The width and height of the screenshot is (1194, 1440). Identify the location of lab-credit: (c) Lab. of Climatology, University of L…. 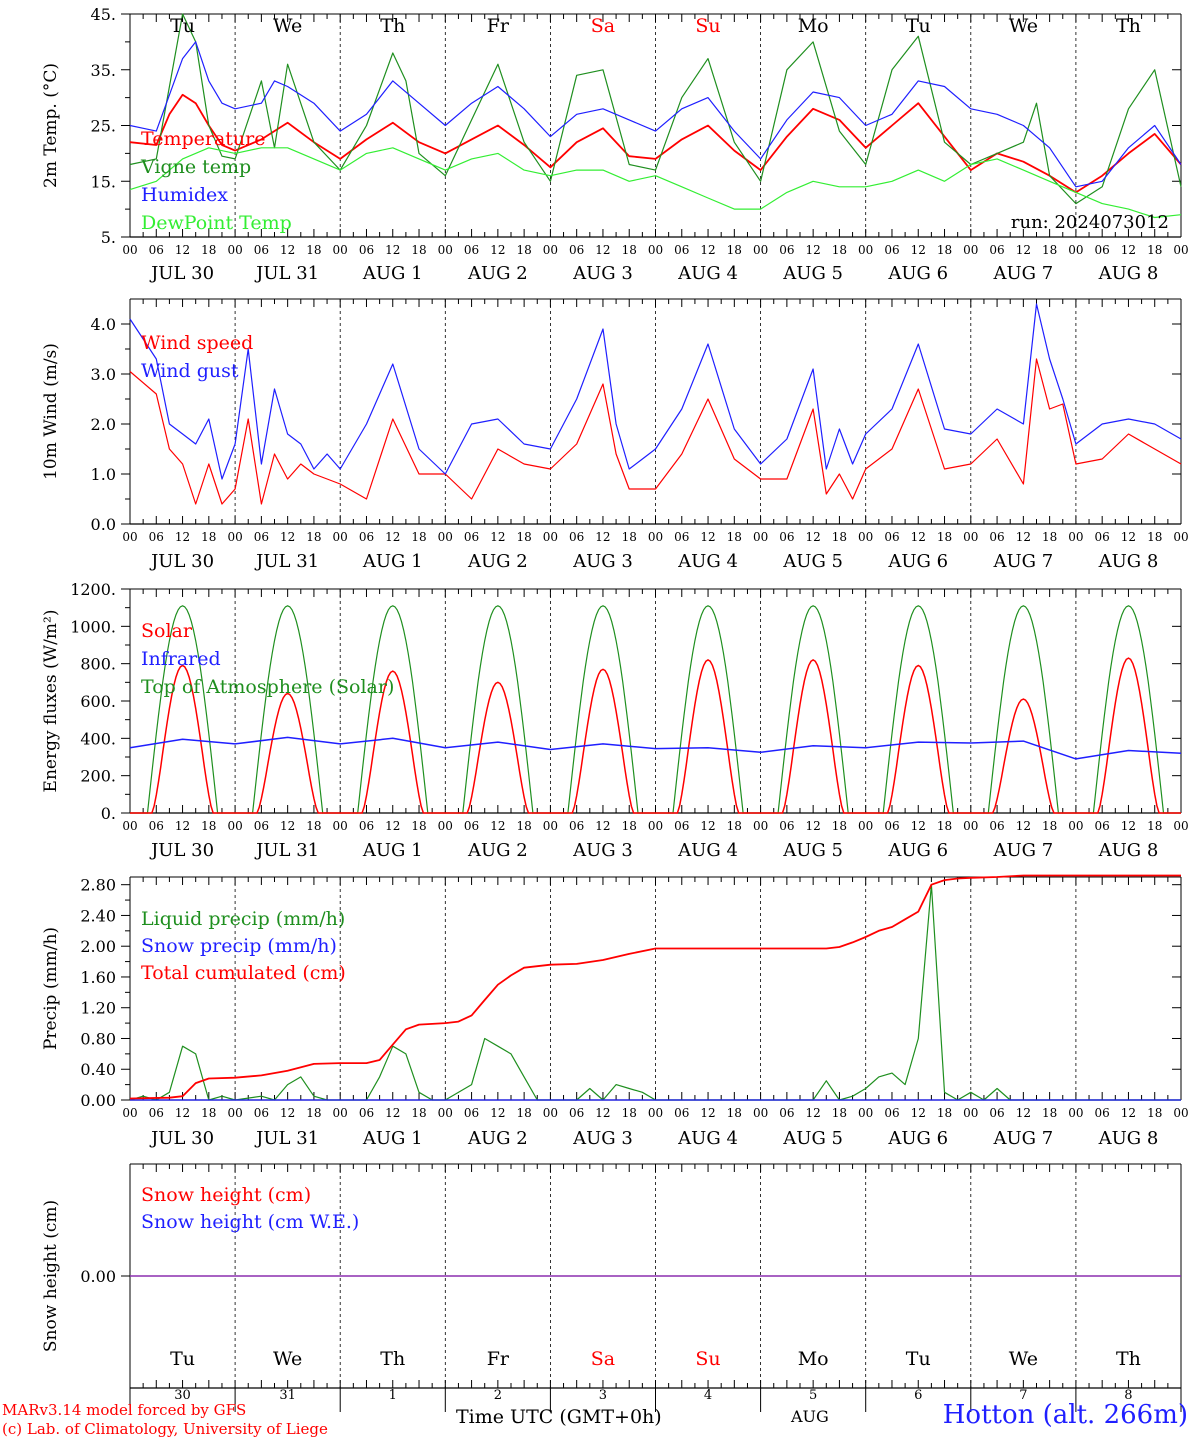
(165, 1429).